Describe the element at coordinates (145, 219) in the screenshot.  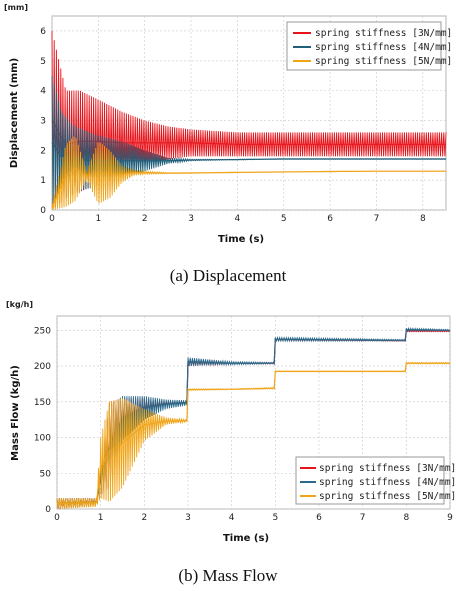
I see `x-tick-label-a-2: 2` at that location.